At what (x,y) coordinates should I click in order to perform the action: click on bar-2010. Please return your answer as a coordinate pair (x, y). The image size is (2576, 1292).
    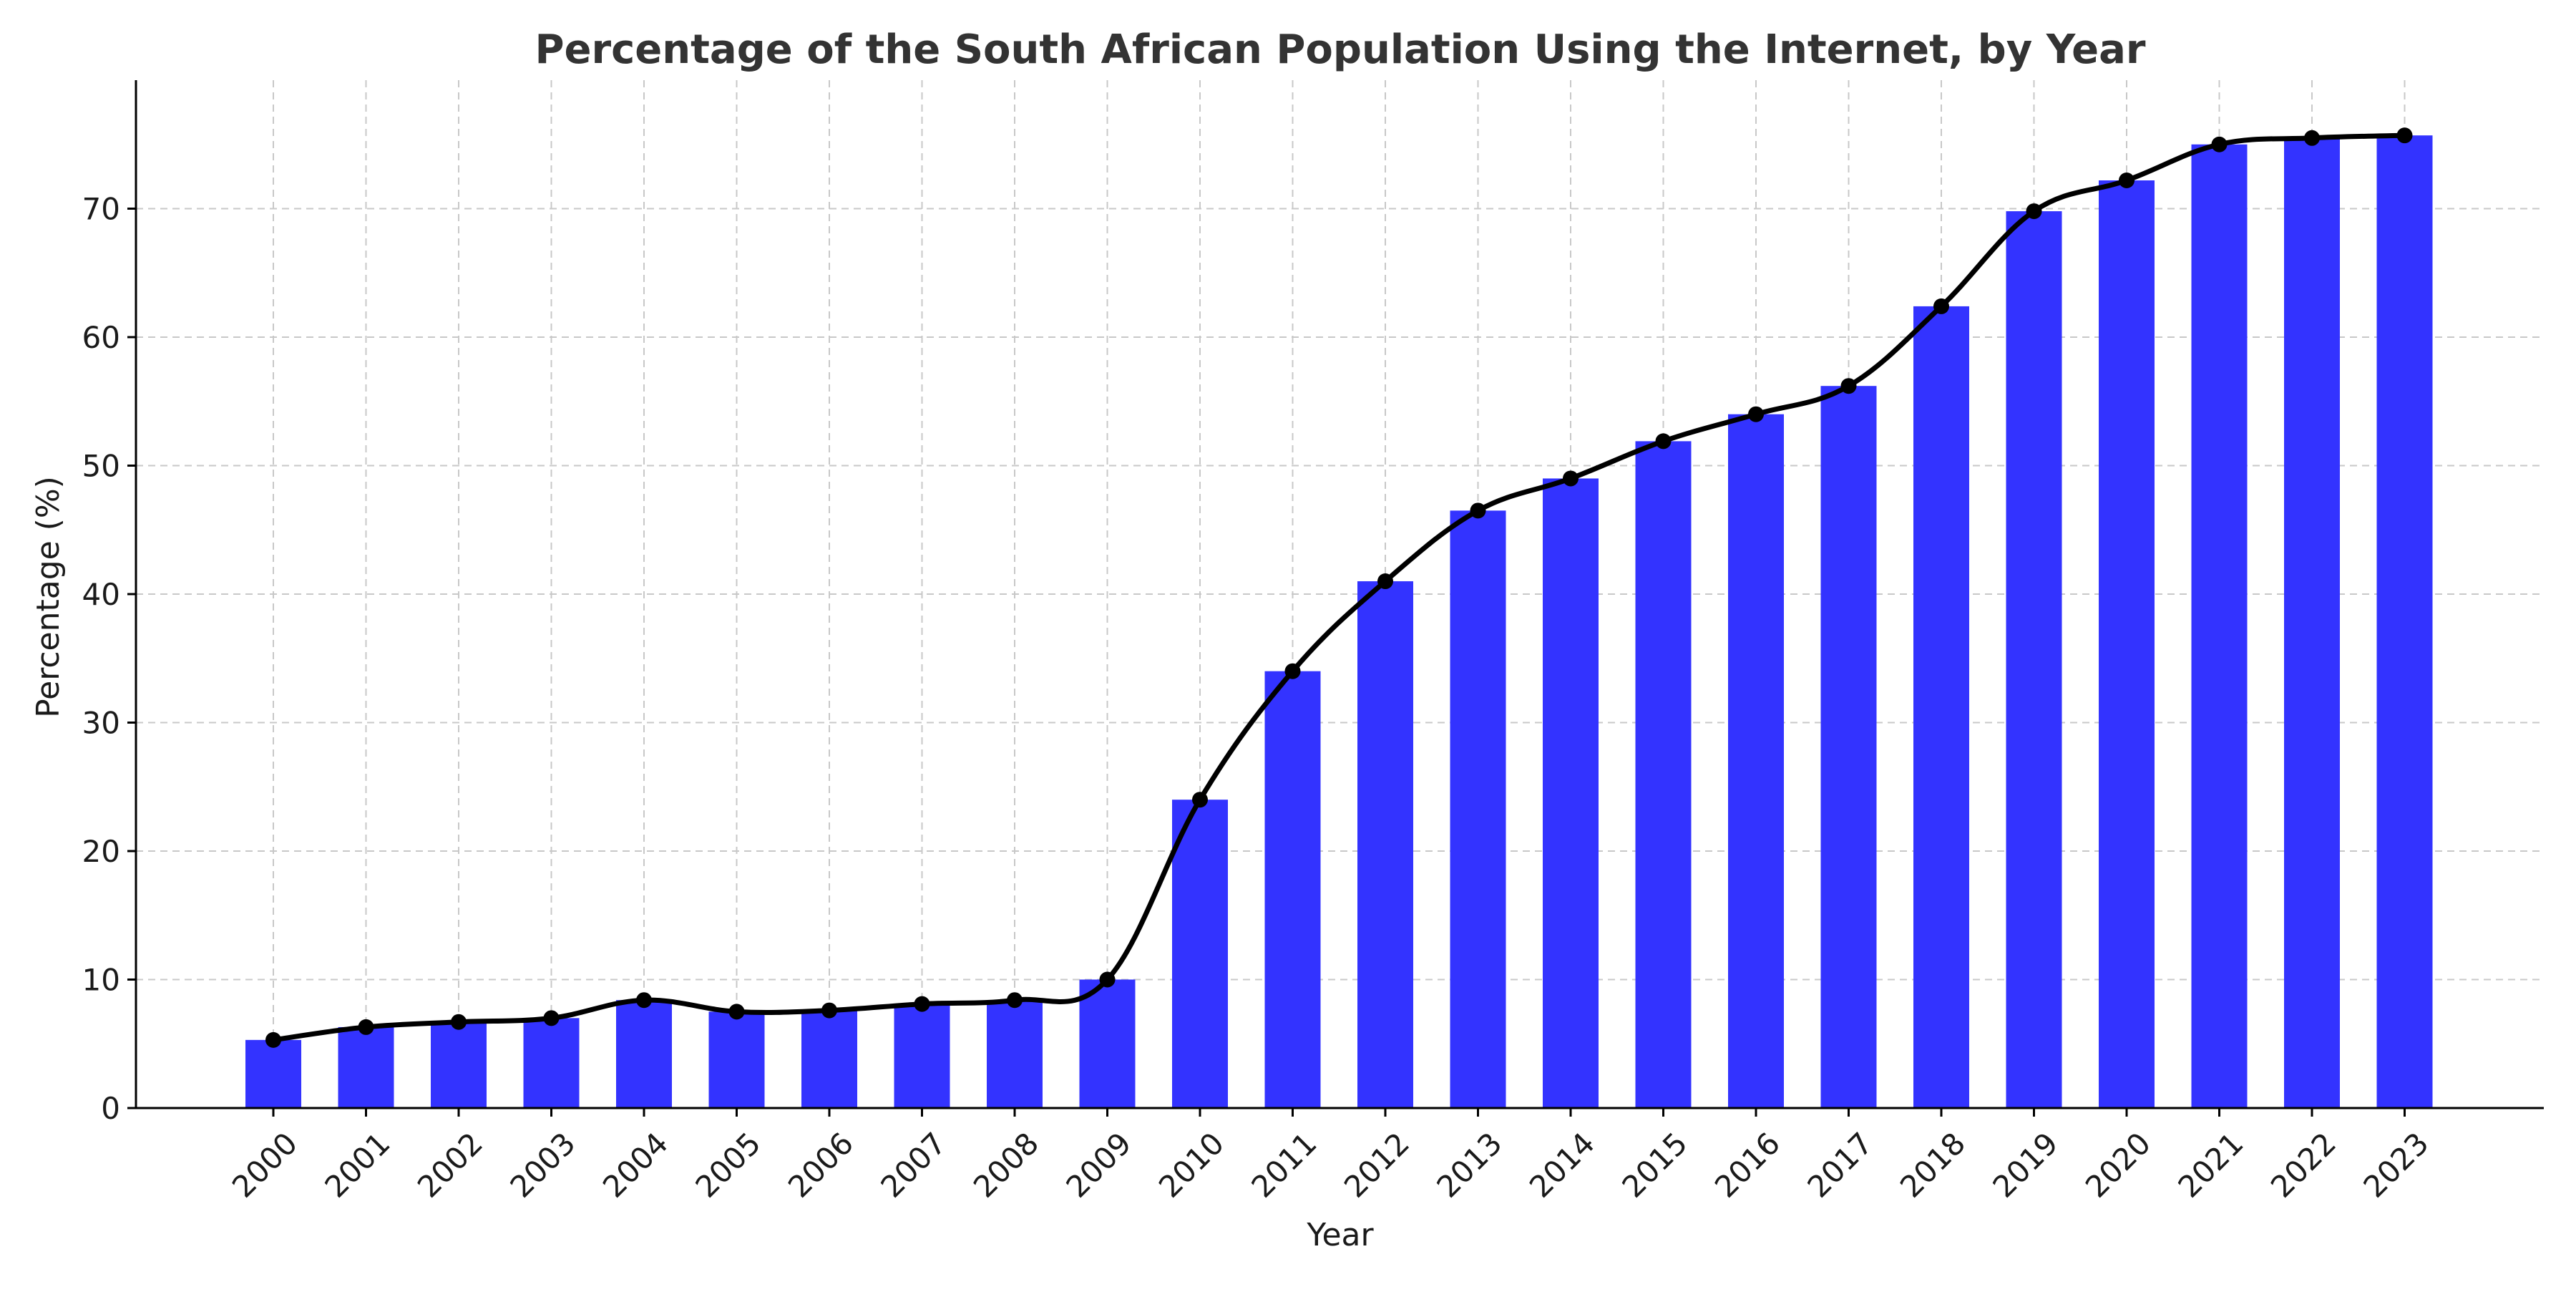
    Looking at the image, I should click on (1200, 954).